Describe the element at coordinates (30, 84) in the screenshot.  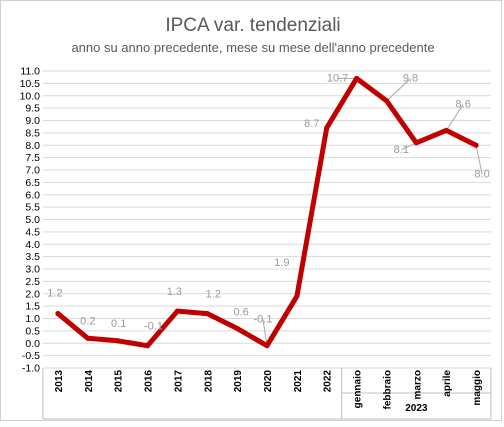
I see `y-tick-label: 10.5` at that location.